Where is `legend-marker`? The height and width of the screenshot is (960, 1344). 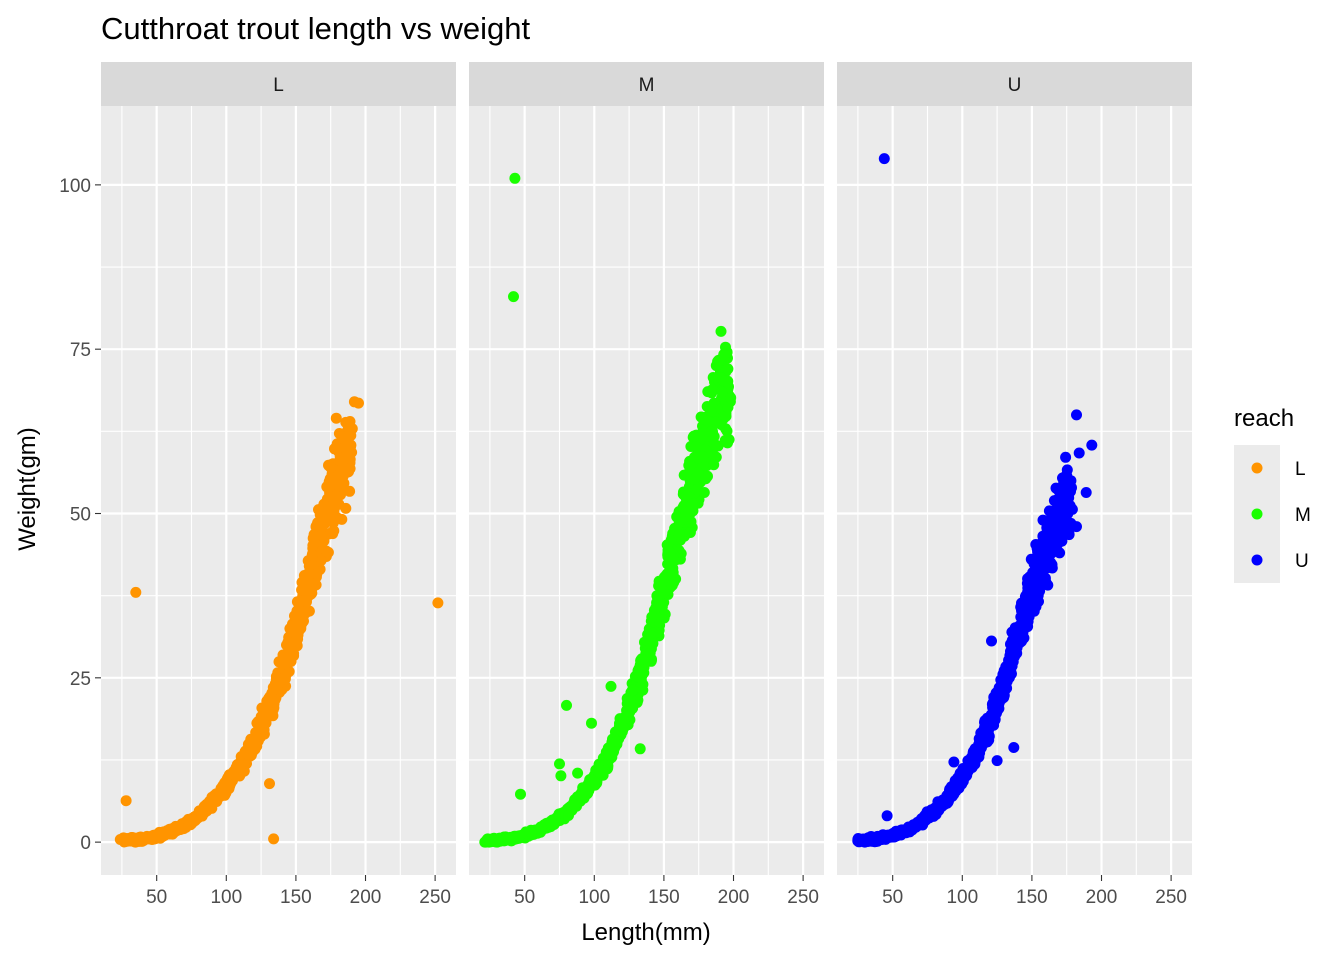
legend-marker is located at coordinates (1257, 468).